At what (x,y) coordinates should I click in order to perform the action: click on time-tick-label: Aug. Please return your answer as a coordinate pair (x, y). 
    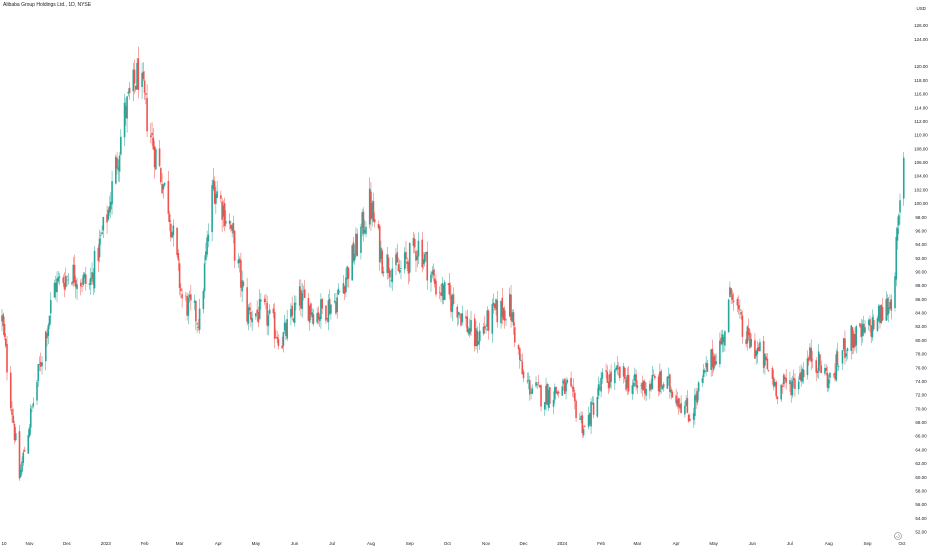
    Looking at the image, I should click on (829, 543).